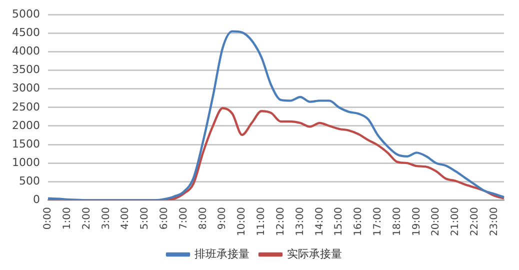 This screenshot has width=519, height=270. What do you see at coordinates (300, 221) in the screenshot?
I see `x-tick-label: 13:00` at bounding box center [300, 221].